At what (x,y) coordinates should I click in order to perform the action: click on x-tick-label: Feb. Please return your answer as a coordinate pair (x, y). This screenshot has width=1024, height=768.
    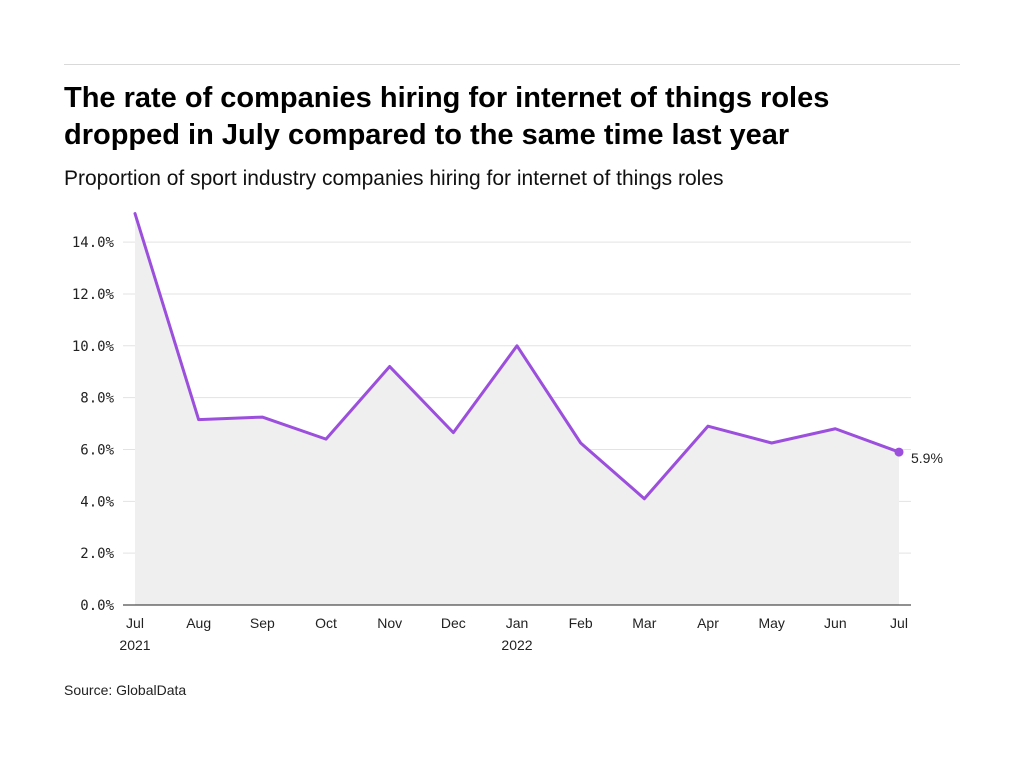
    Looking at the image, I should click on (581, 623).